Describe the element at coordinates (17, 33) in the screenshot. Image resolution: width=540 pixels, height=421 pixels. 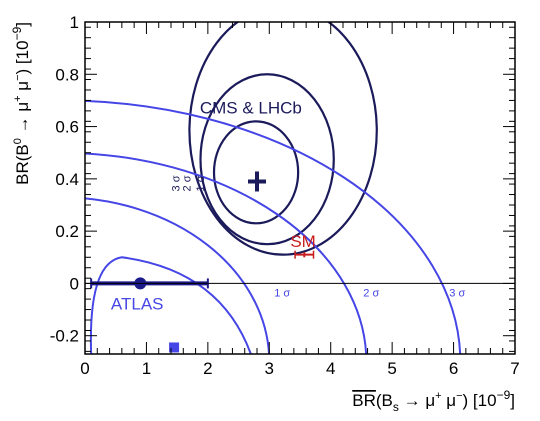
I see `y-title-exp: −9` at that location.